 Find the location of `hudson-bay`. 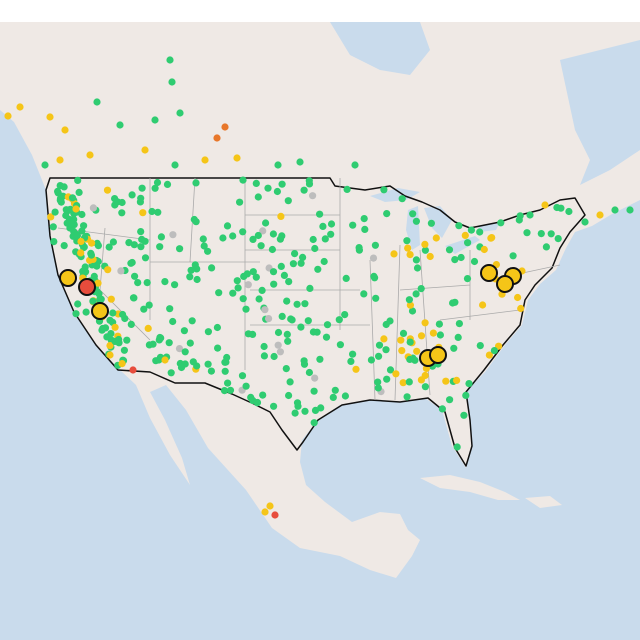

hudson-bay is located at coordinates (380, 48).